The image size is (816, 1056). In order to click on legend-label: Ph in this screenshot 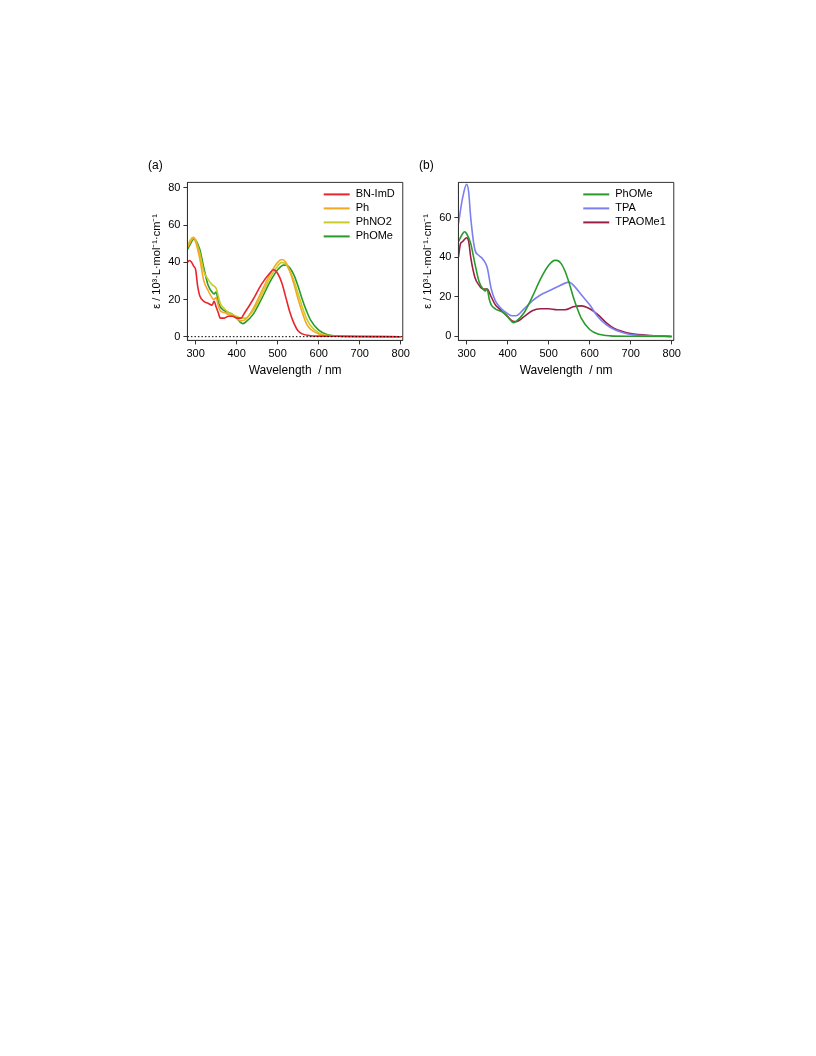, I will do `click(362, 207)`.